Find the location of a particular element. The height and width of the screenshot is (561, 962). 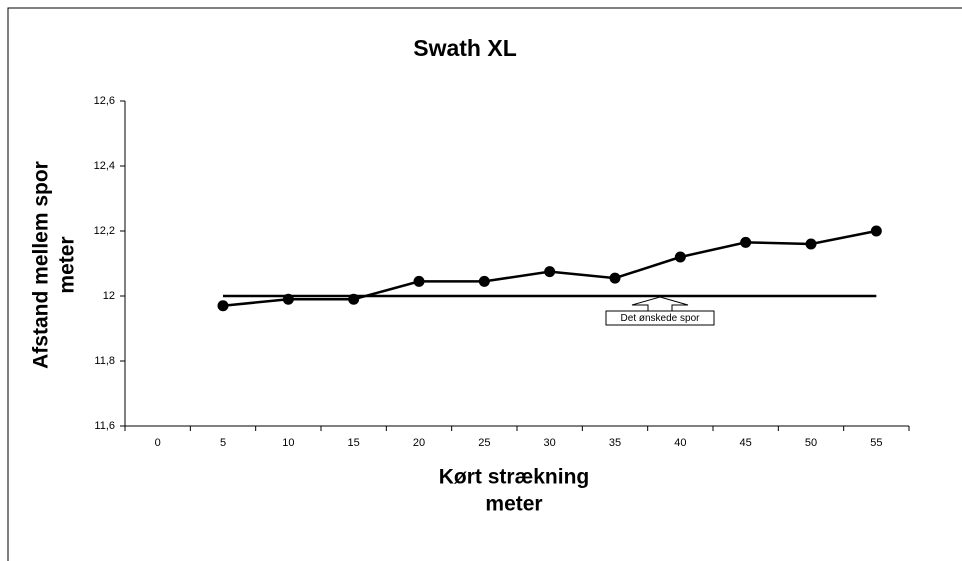

y-tick-label: 12 is located at coordinates (109, 296).